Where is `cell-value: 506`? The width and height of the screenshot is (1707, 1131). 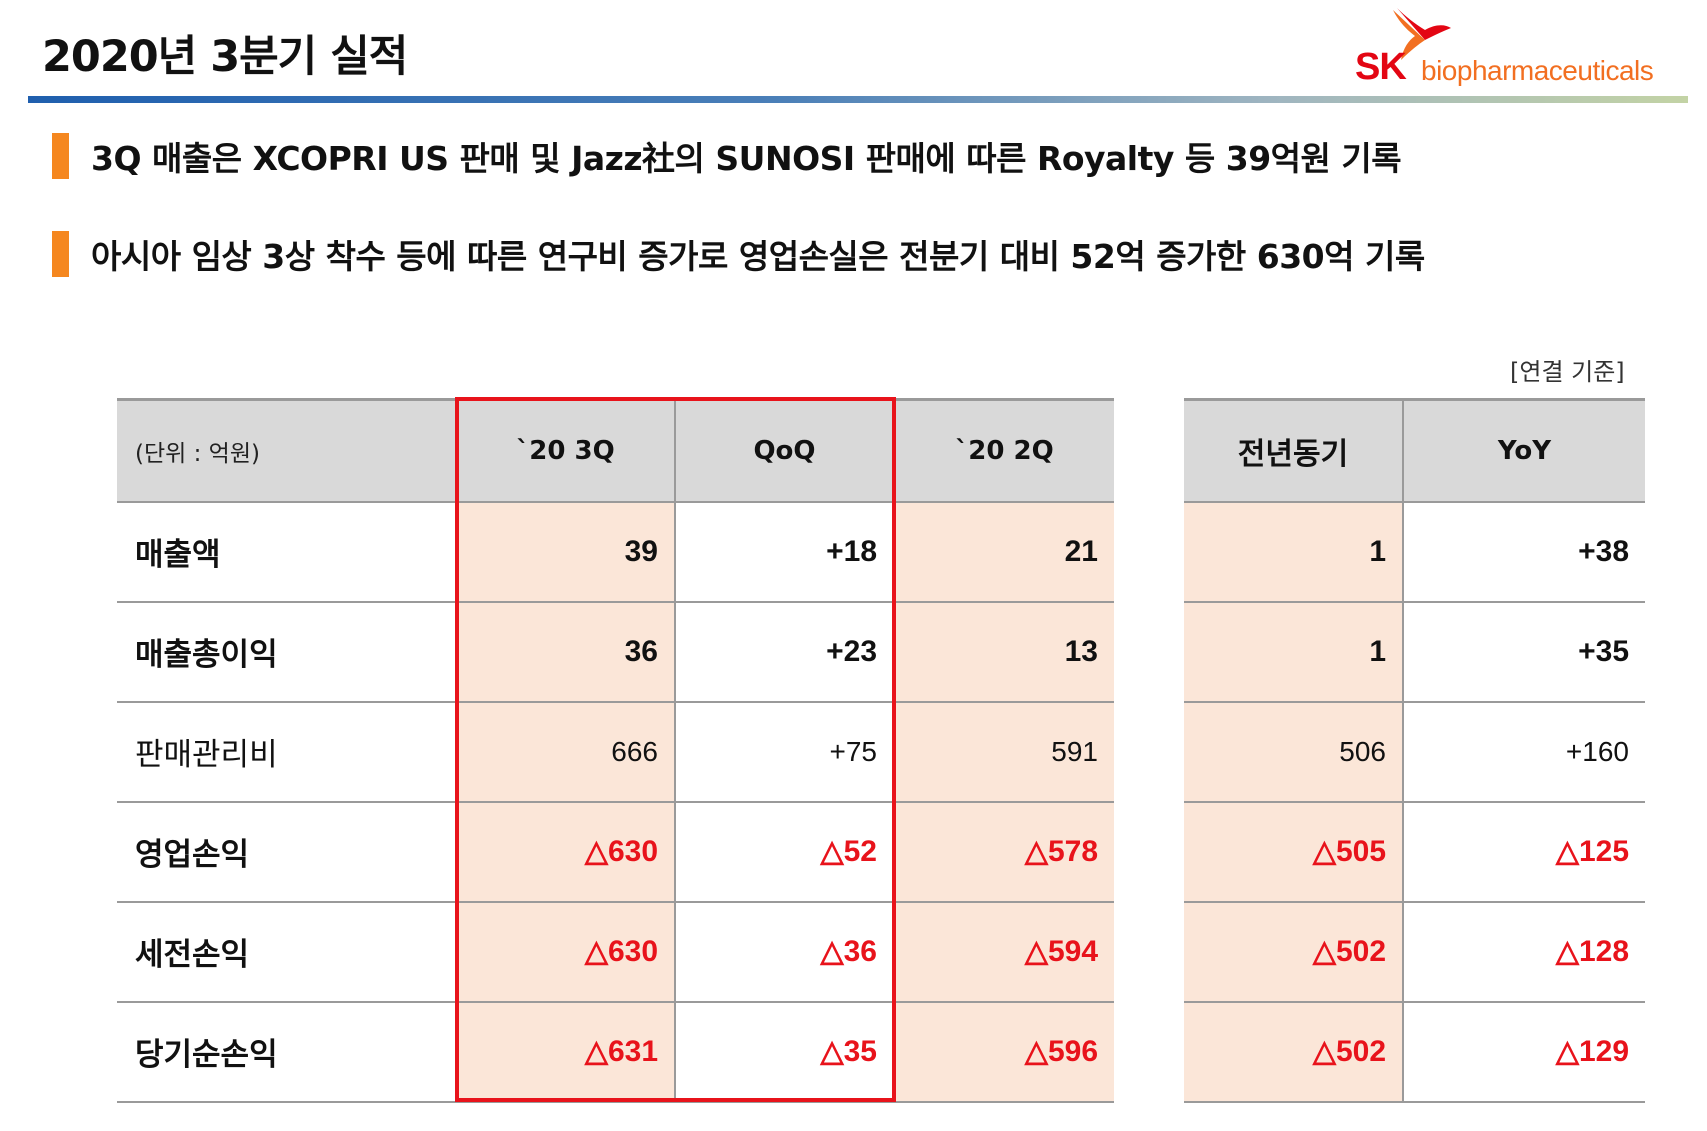 cell-value: 506 is located at coordinates (1293, 752).